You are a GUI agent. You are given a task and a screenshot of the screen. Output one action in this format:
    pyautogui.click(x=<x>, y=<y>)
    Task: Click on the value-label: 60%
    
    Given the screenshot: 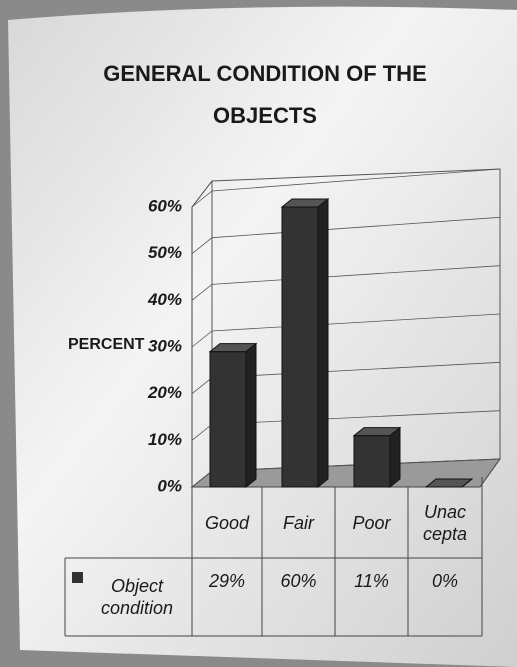 What is the action you would take?
    pyautogui.click(x=298, y=580)
    